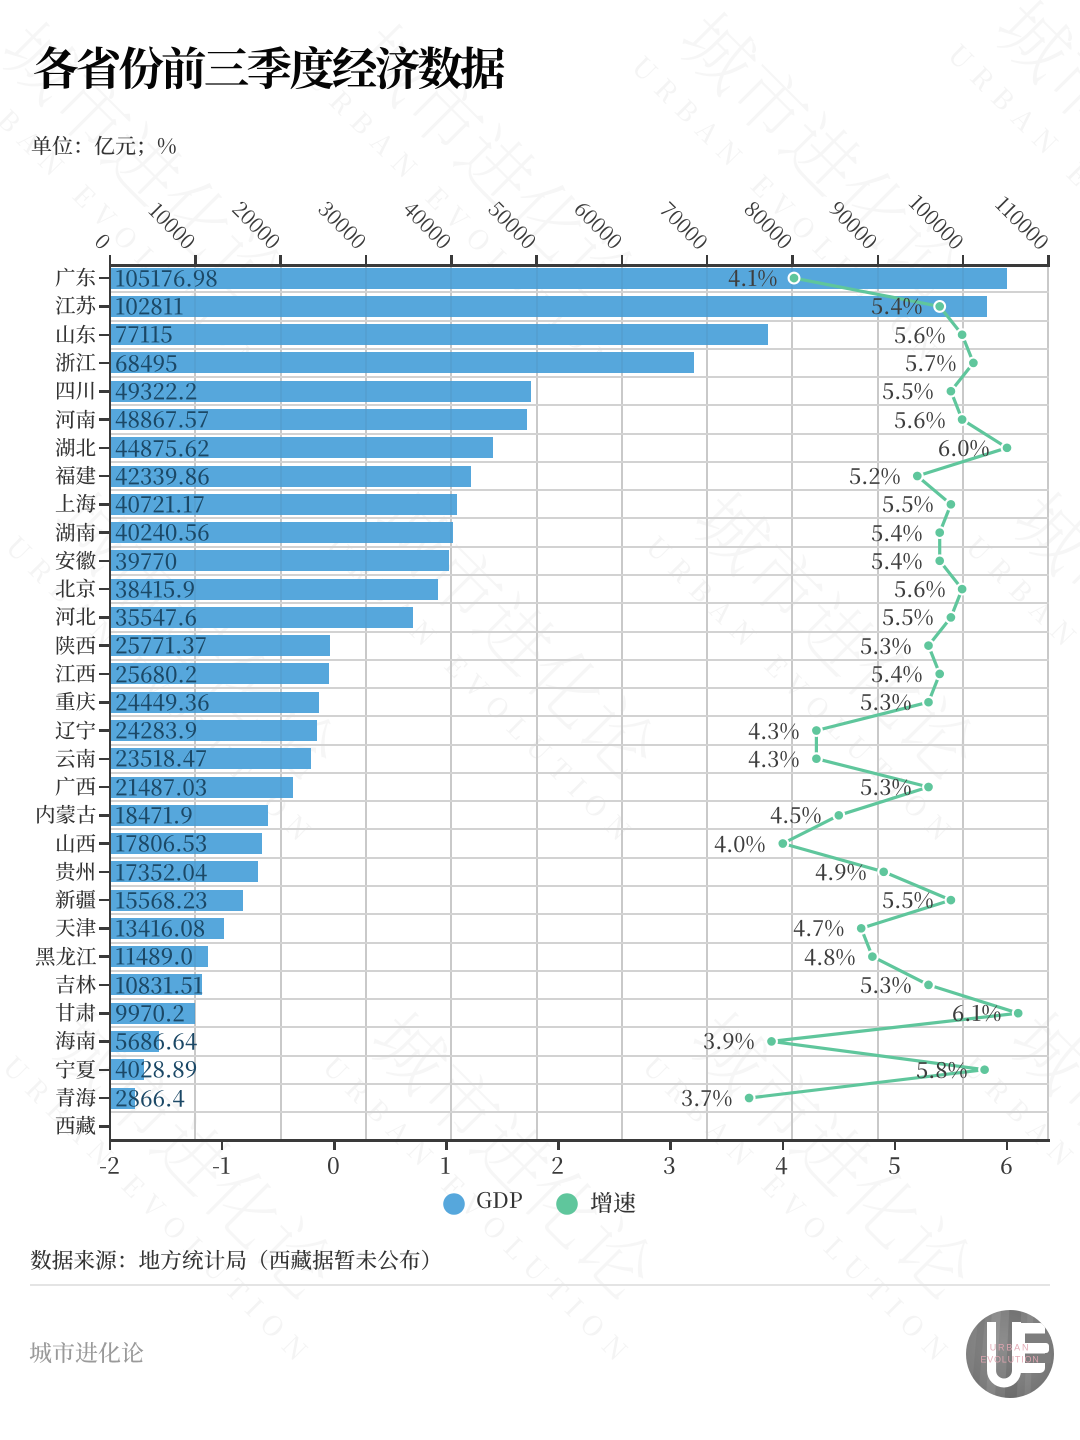 Image resolution: width=1080 pixels, height=1440 pixels. What do you see at coordinates (1009, 1360) in the screenshot?
I see `svg-text: EVOLUTION` at bounding box center [1009, 1360].